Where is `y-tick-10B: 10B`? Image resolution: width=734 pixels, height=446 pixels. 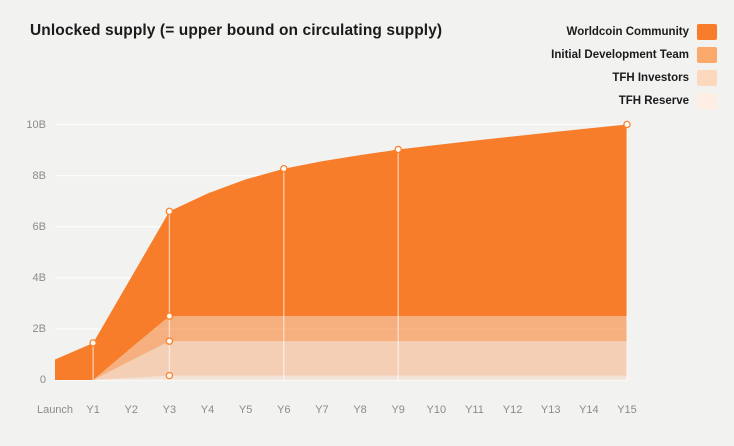 y-tick-10B: 10B is located at coordinates (36, 124).